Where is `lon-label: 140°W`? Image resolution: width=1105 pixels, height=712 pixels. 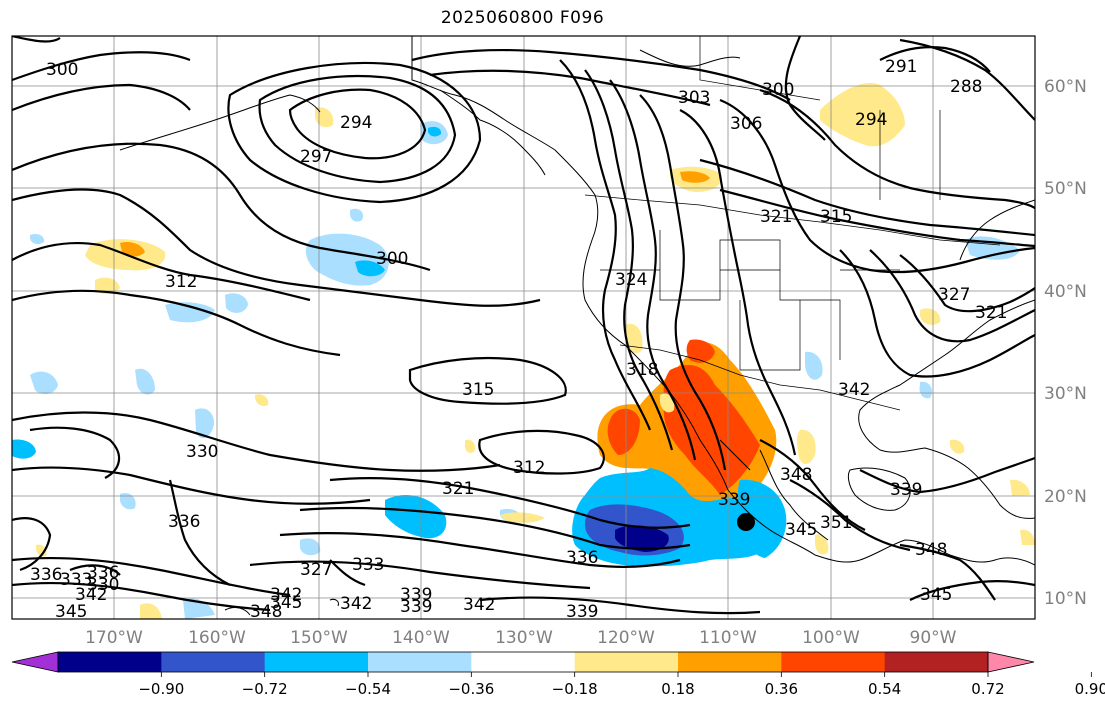
lon-label: 140°W is located at coordinates (421, 638).